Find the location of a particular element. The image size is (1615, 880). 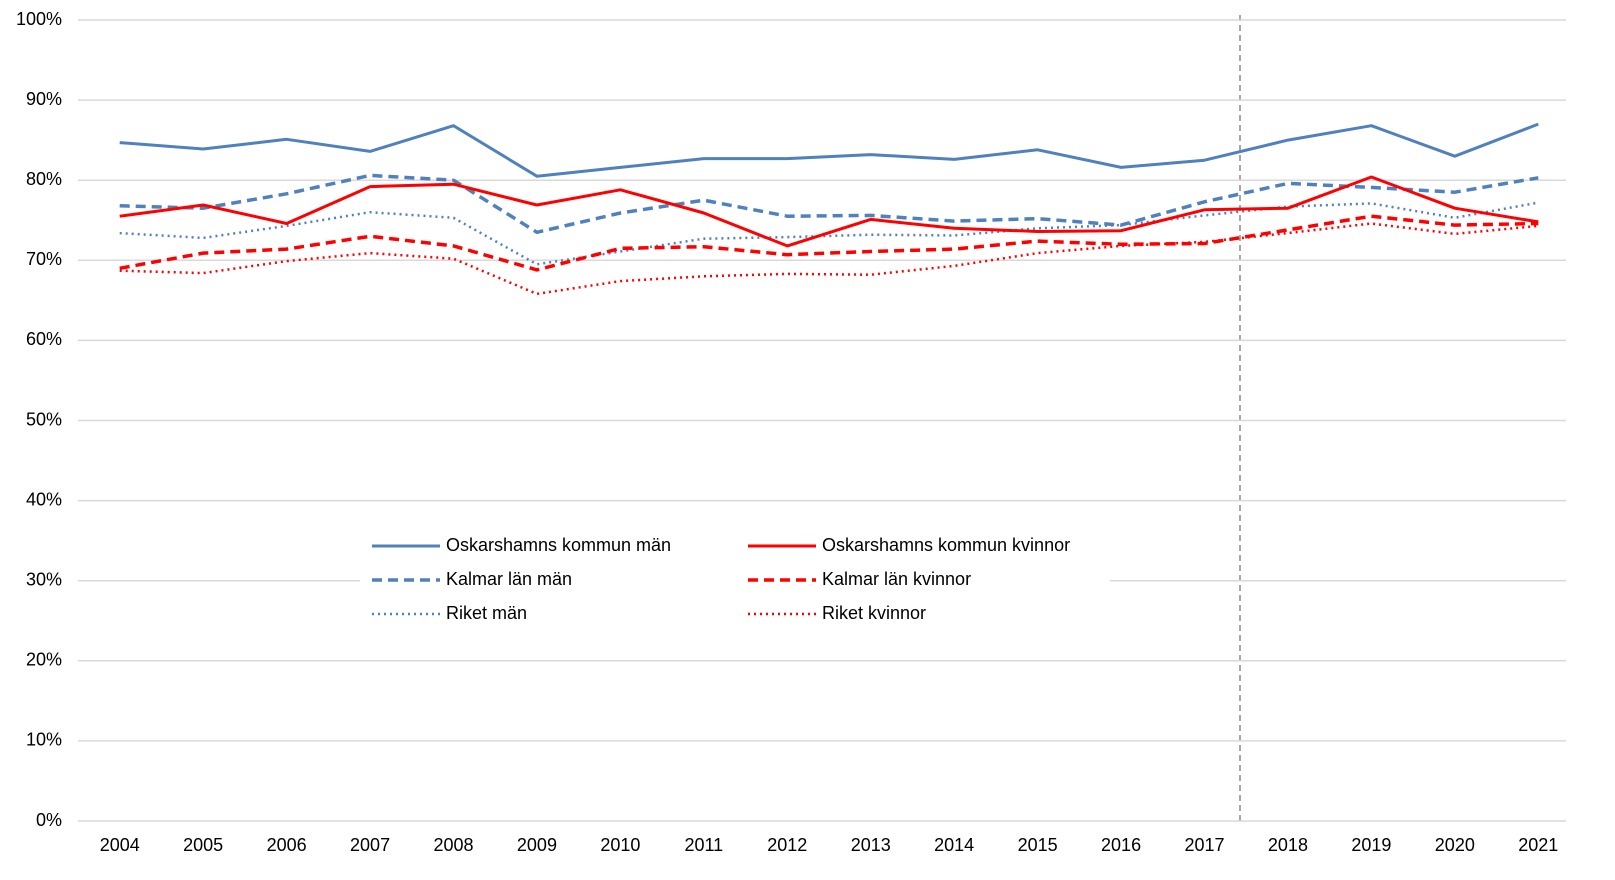

legend-label: Riket kvinnor is located at coordinates (874, 613).